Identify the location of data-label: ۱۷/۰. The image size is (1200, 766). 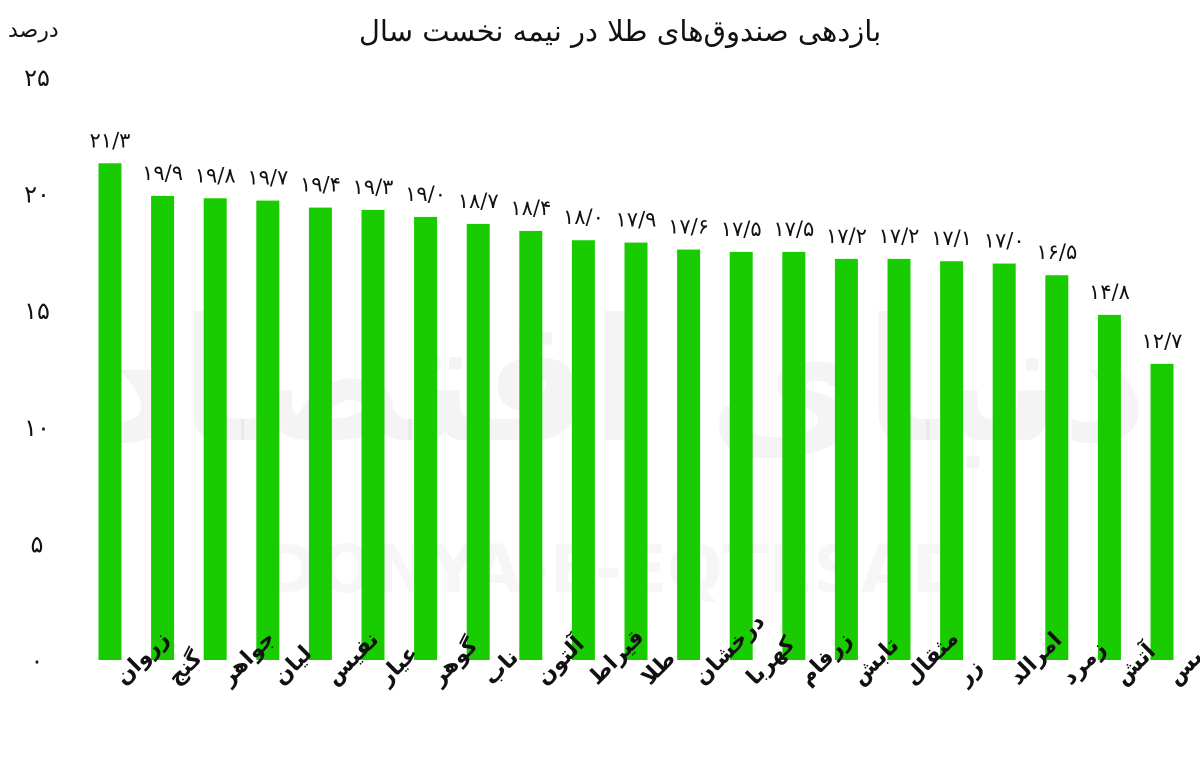
(1004, 241).